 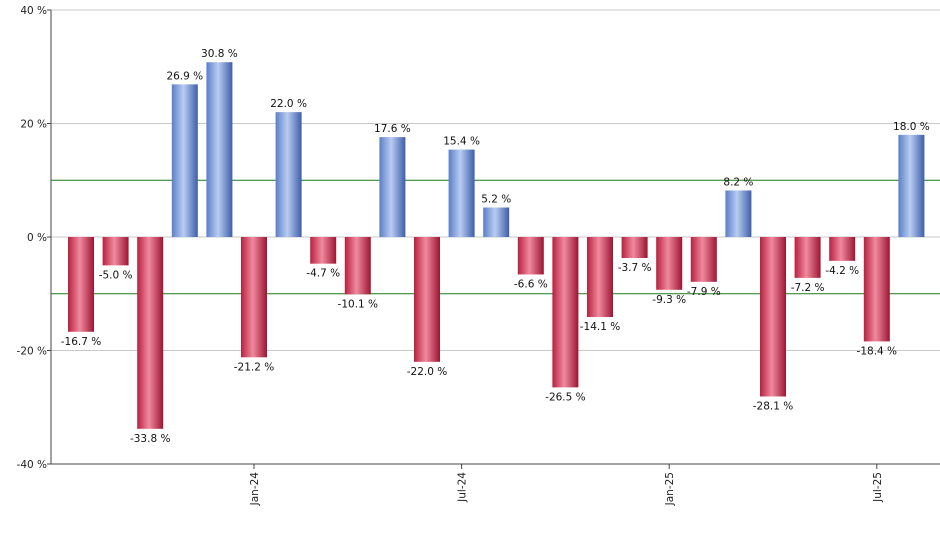 I want to click on data-label: 8.2 %, so click(x=738, y=182).